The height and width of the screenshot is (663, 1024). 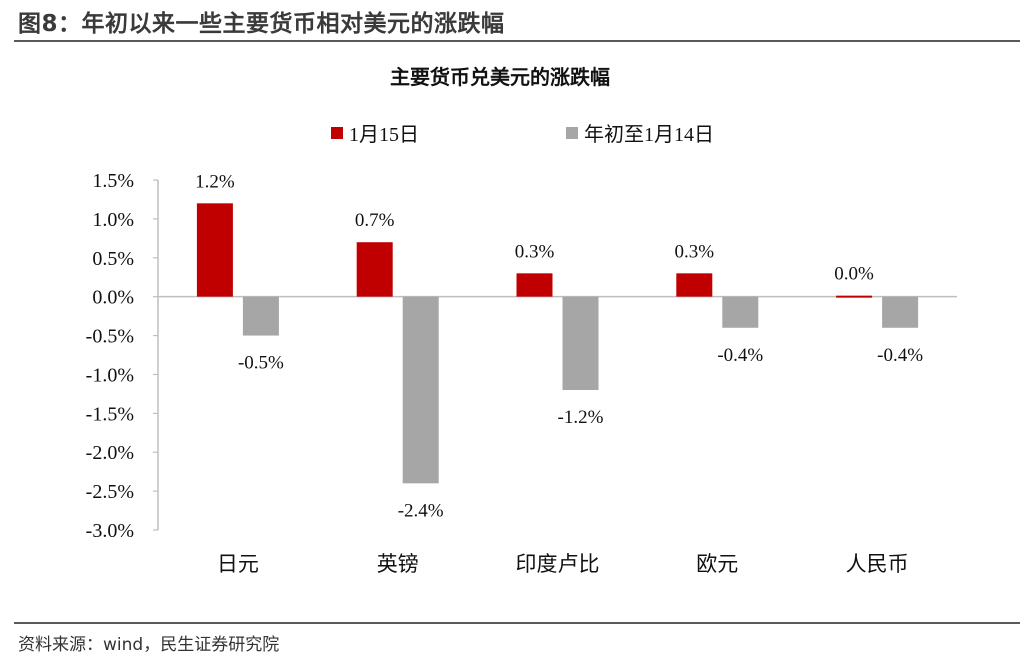 What do you see at coordinates (261, 363) in the screenshot?
I see `data-label: -0.5%` at bounding box center [261, 363].